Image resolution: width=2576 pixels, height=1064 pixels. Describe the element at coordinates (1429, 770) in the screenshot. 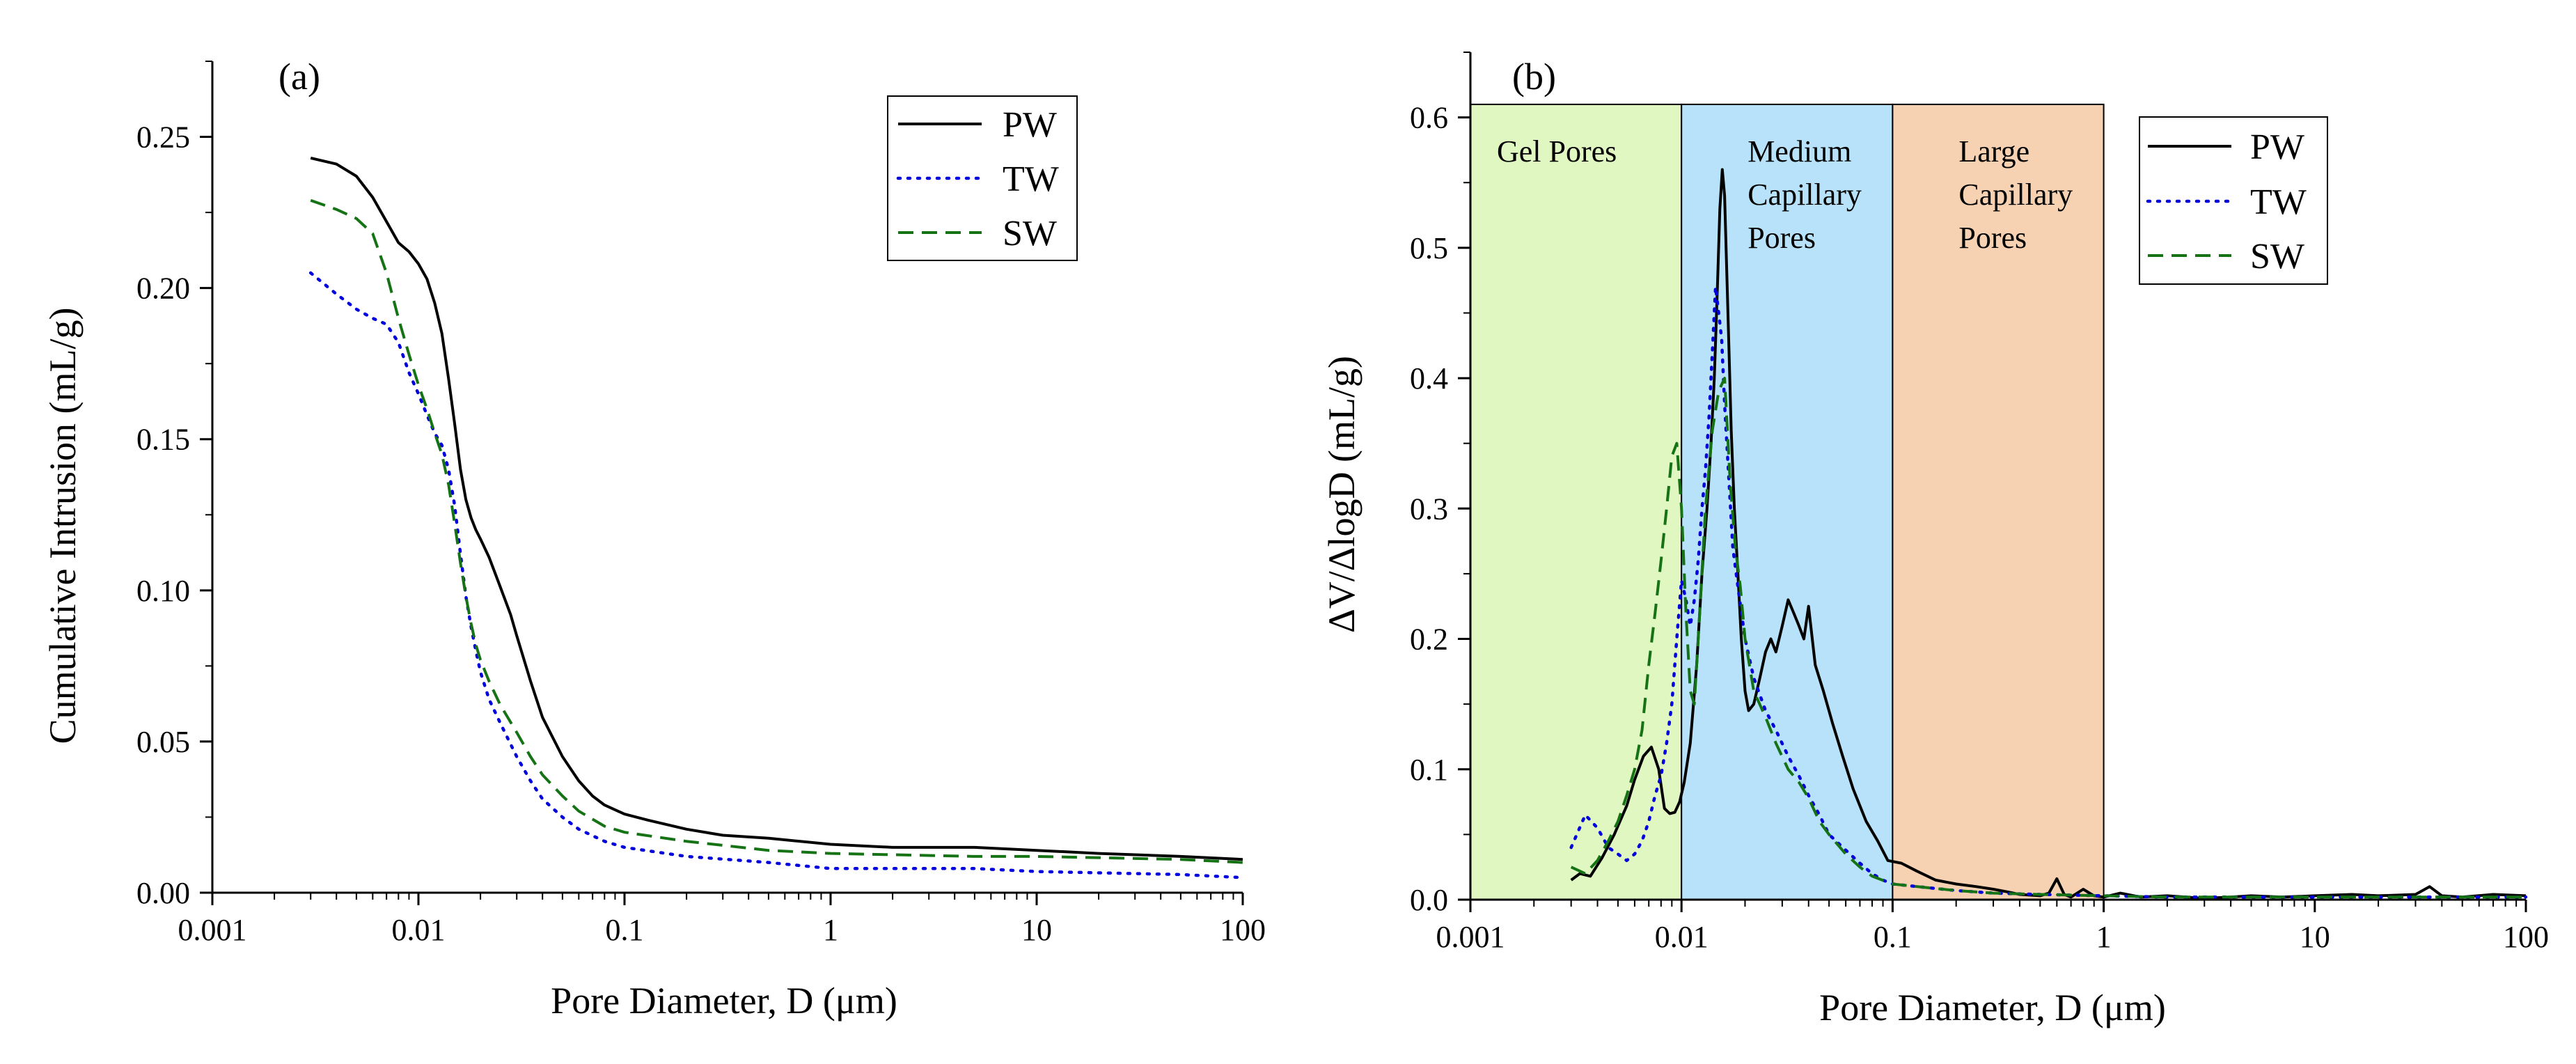

I see `panel-b-y-tick-label: 0.1` at that location.